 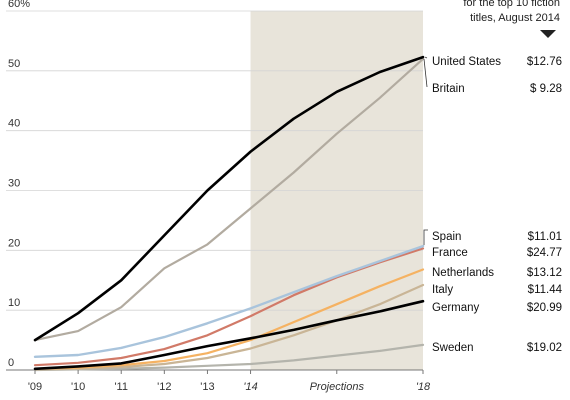 I want to click on header-note-line-2: titles, August 2014, so click(x=515, y=18).